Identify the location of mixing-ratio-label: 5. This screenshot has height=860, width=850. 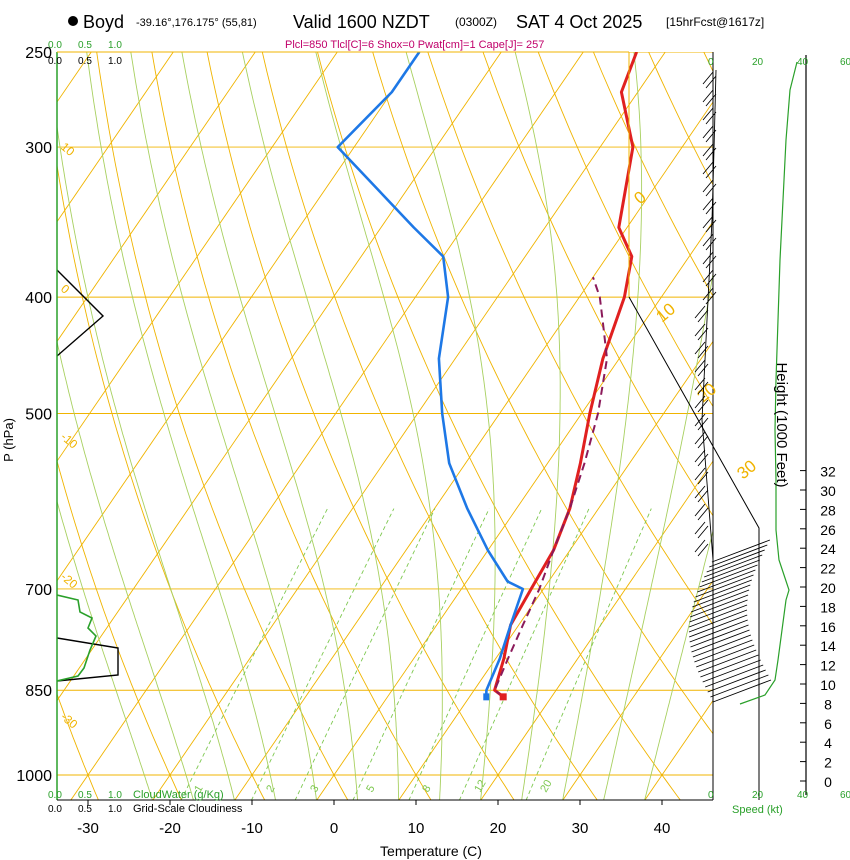
(370, 788).